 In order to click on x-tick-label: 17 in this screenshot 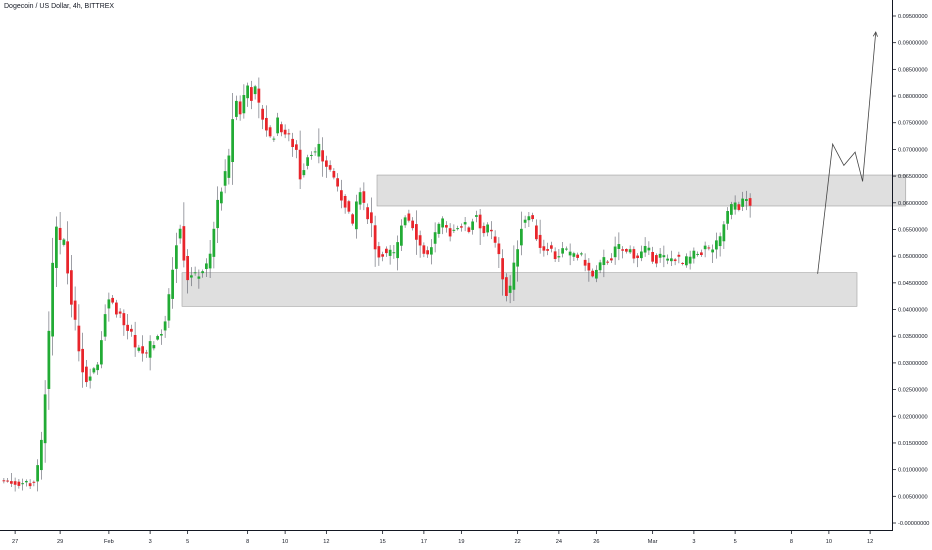, I will do `click(424, 542)`.